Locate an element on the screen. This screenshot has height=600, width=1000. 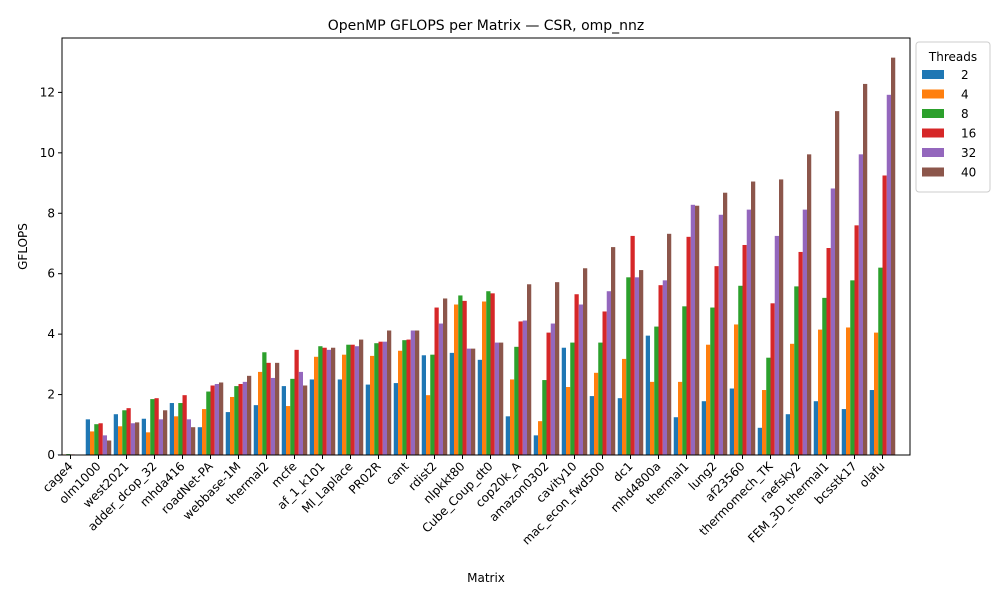
y-tick-label: 6 is located at coordinates (51, 274).